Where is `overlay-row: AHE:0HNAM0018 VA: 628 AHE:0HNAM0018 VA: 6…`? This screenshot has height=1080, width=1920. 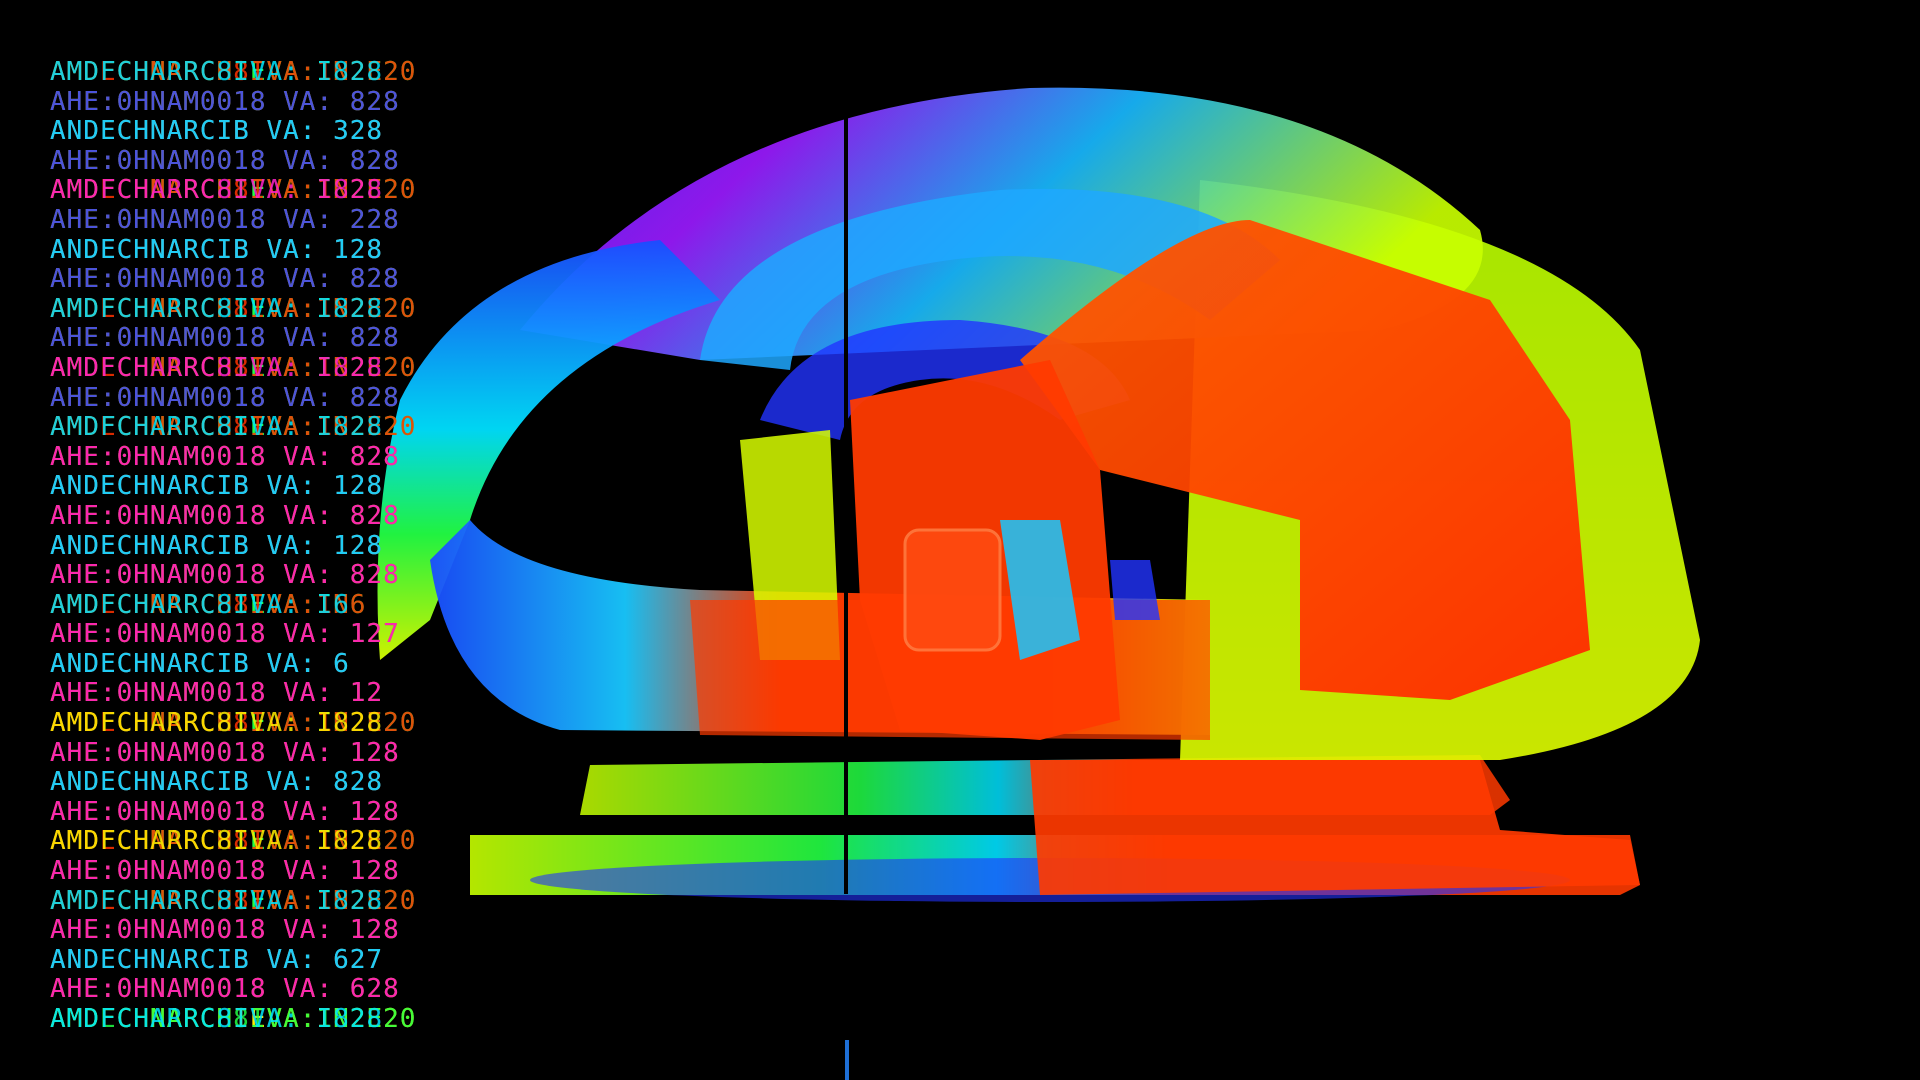 overlay-row: AHE:0HNAM0018 VA: 628 AHE:0HNAM0018 VA: 6… is located at coordinates (290, 990).